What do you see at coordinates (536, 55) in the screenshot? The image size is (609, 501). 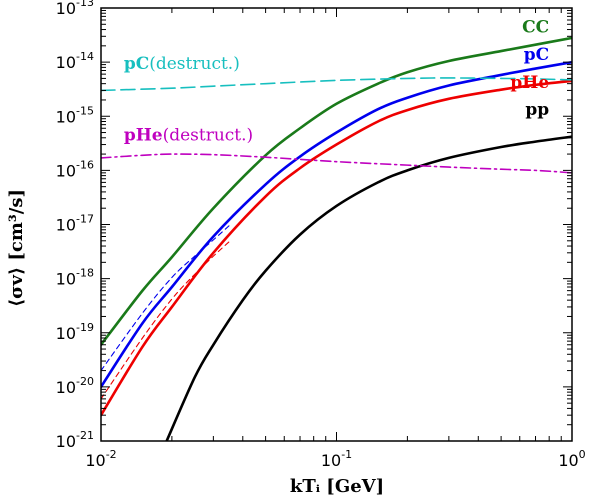 I see `series-label-pc: pC` at bounding box center [536, 55].